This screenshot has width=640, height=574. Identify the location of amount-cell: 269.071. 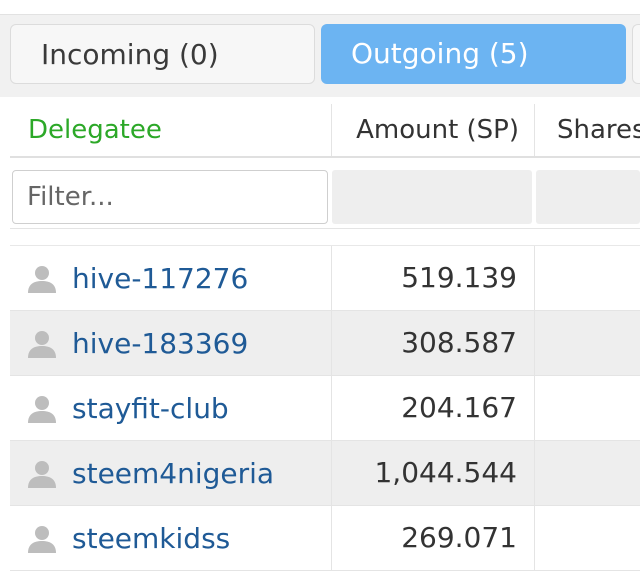
(432, 538).